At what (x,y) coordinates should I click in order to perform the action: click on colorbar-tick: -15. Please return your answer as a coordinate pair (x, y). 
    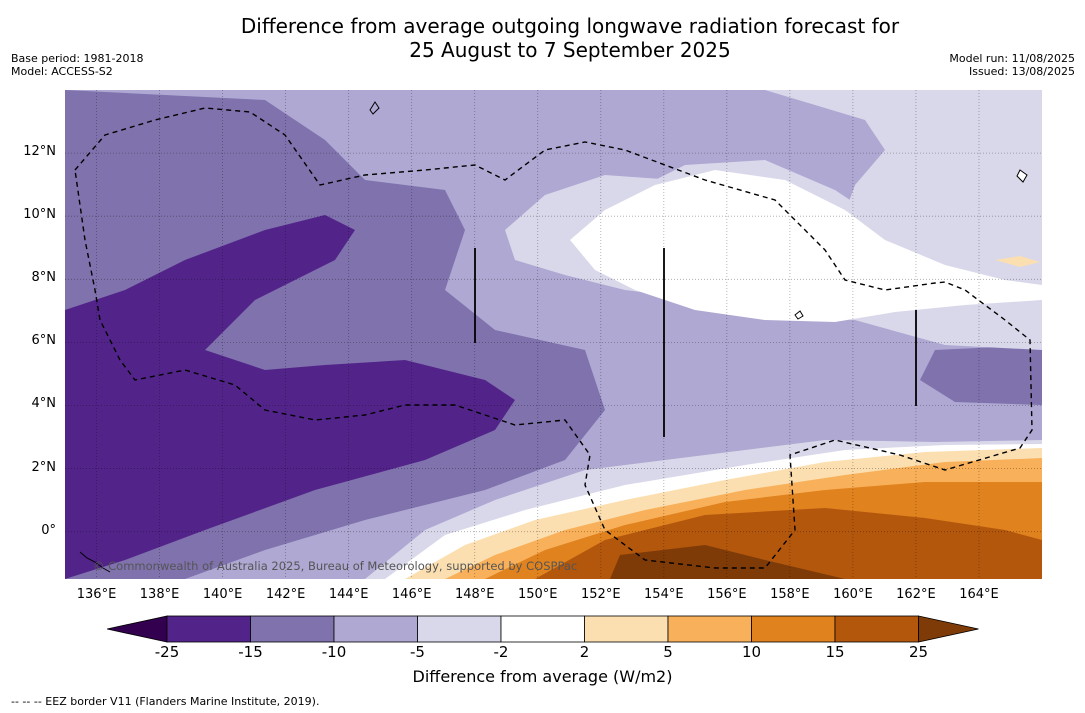
    Looking at the image, I should click on (250, 652).